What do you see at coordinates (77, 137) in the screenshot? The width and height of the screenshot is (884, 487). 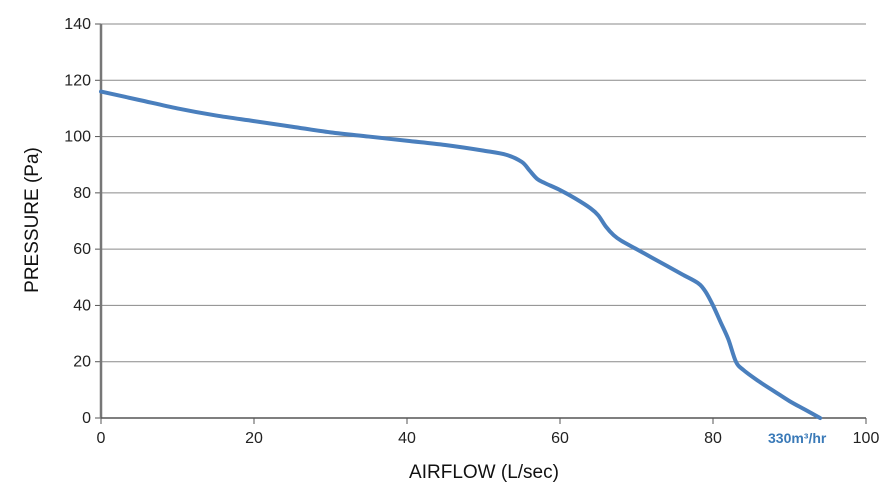 I see `y-tick-label: 100` at bounding box center [77, 137].